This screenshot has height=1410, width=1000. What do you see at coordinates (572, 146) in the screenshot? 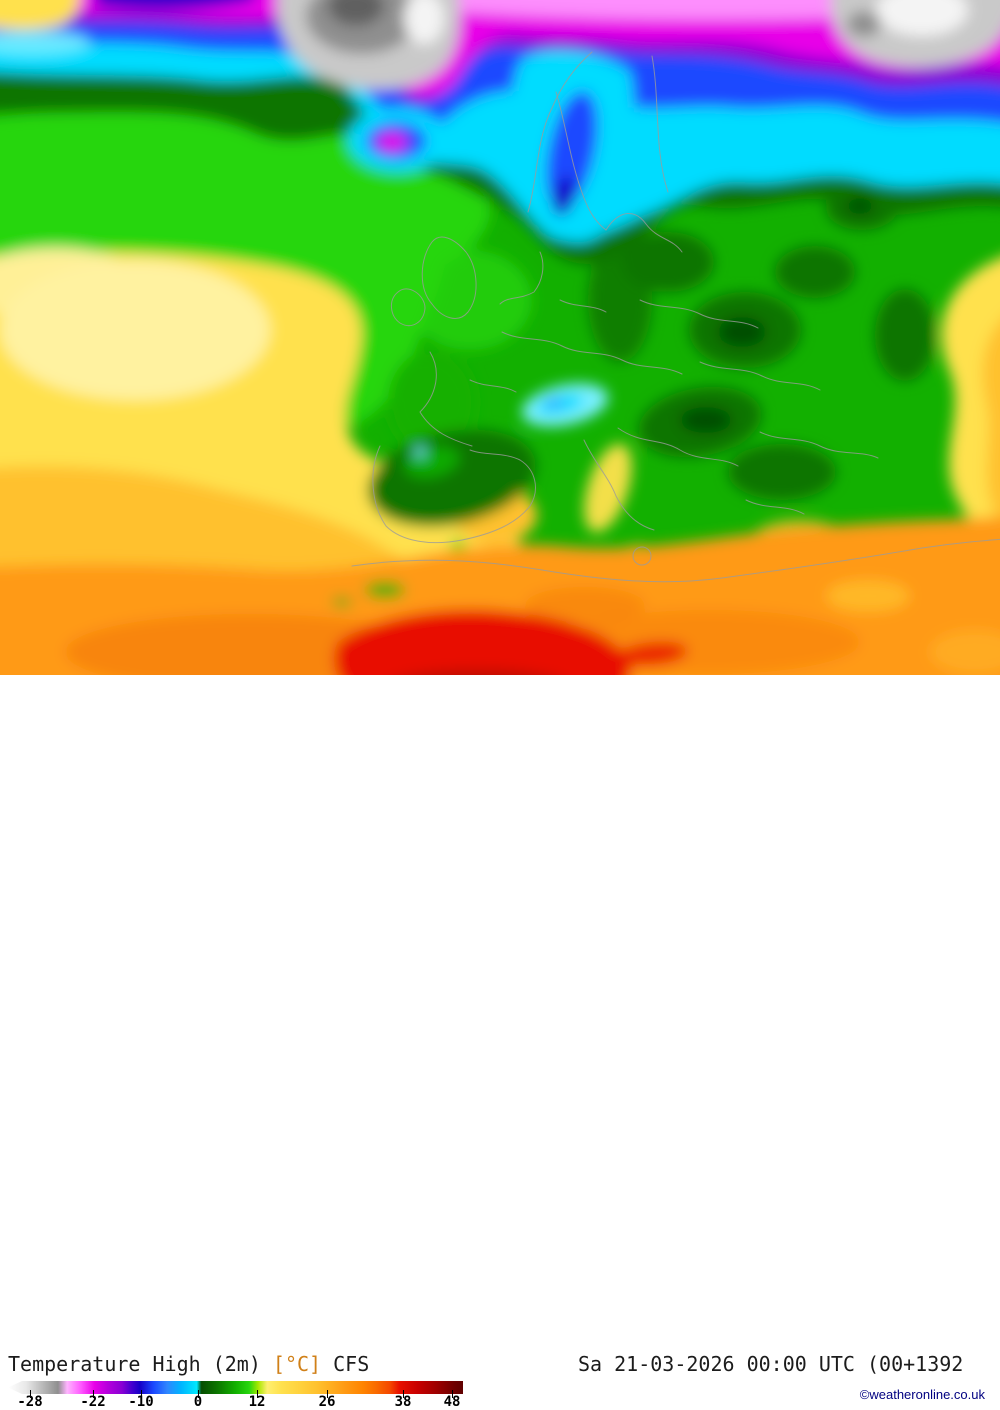
I see `scandinavia-cold-patch` at bounding box center [572, 146].